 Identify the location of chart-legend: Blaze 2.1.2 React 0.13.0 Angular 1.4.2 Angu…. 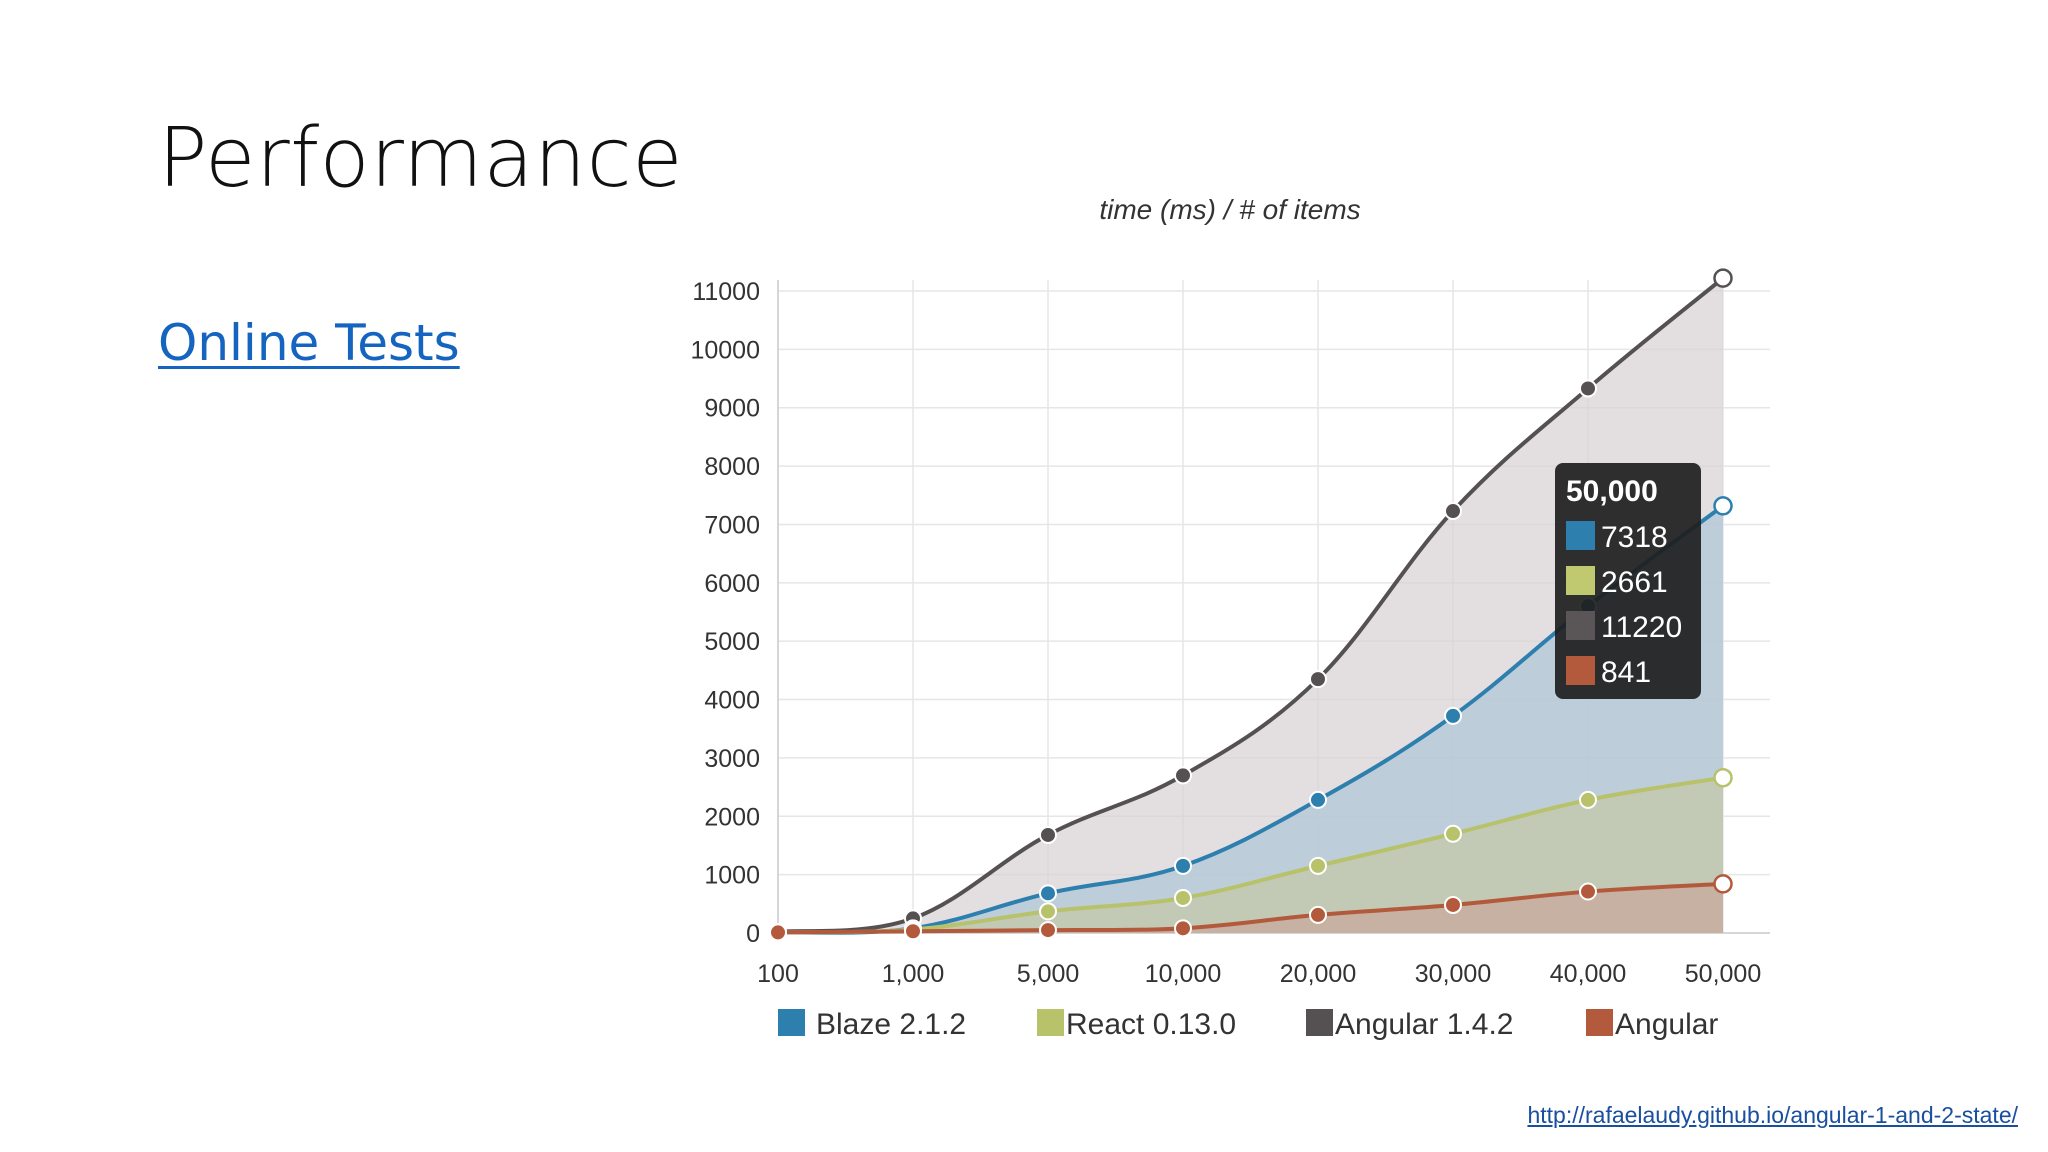
(1248, 1024).